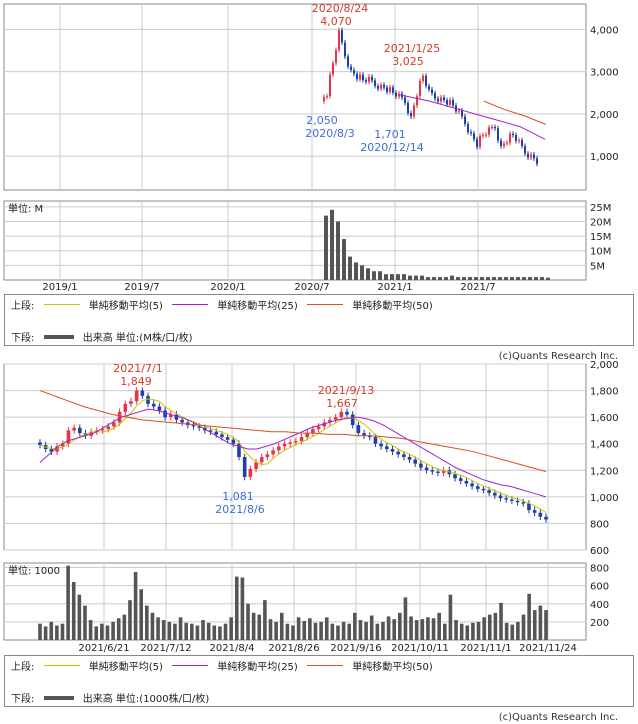  I want to click on legend-sma50: 単純移動平均(50), so click(392, 667).